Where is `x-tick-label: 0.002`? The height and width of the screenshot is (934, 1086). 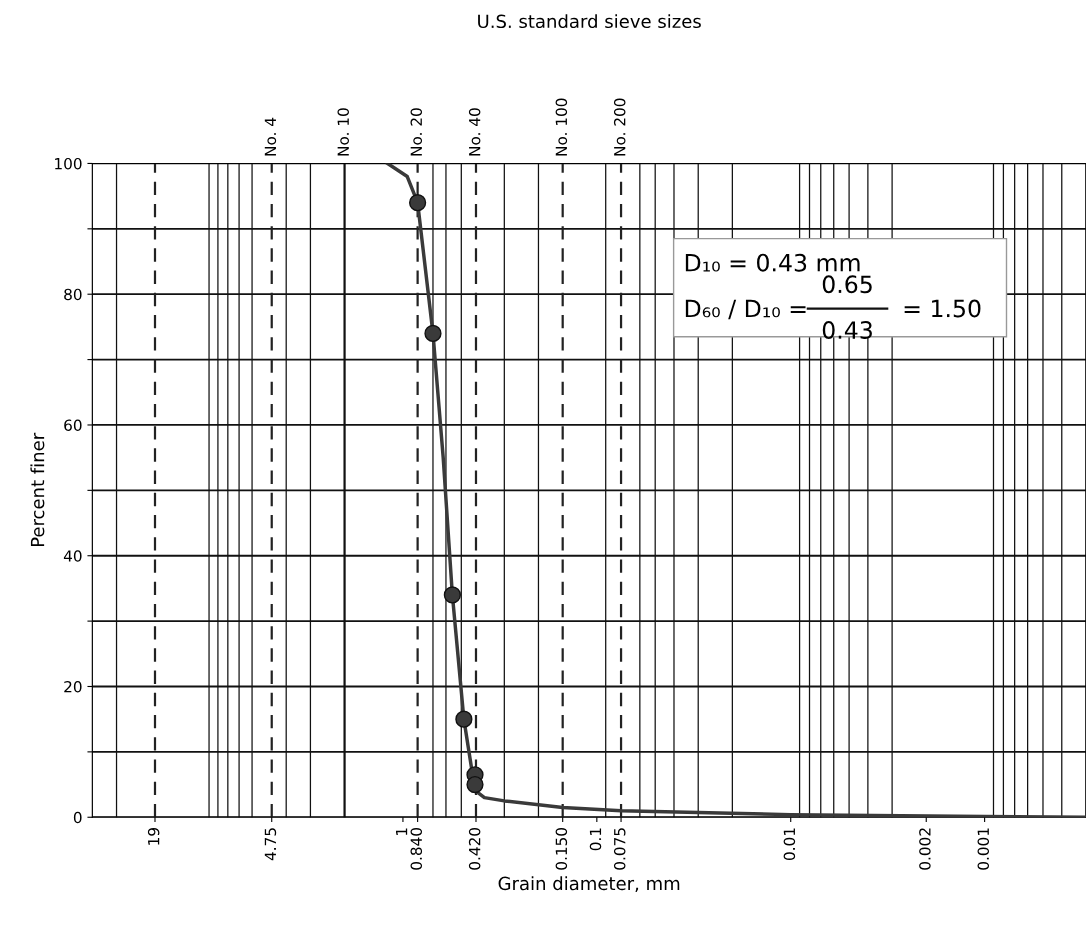
x-tick-label: 0.002 is located at coordinates (925, 849).